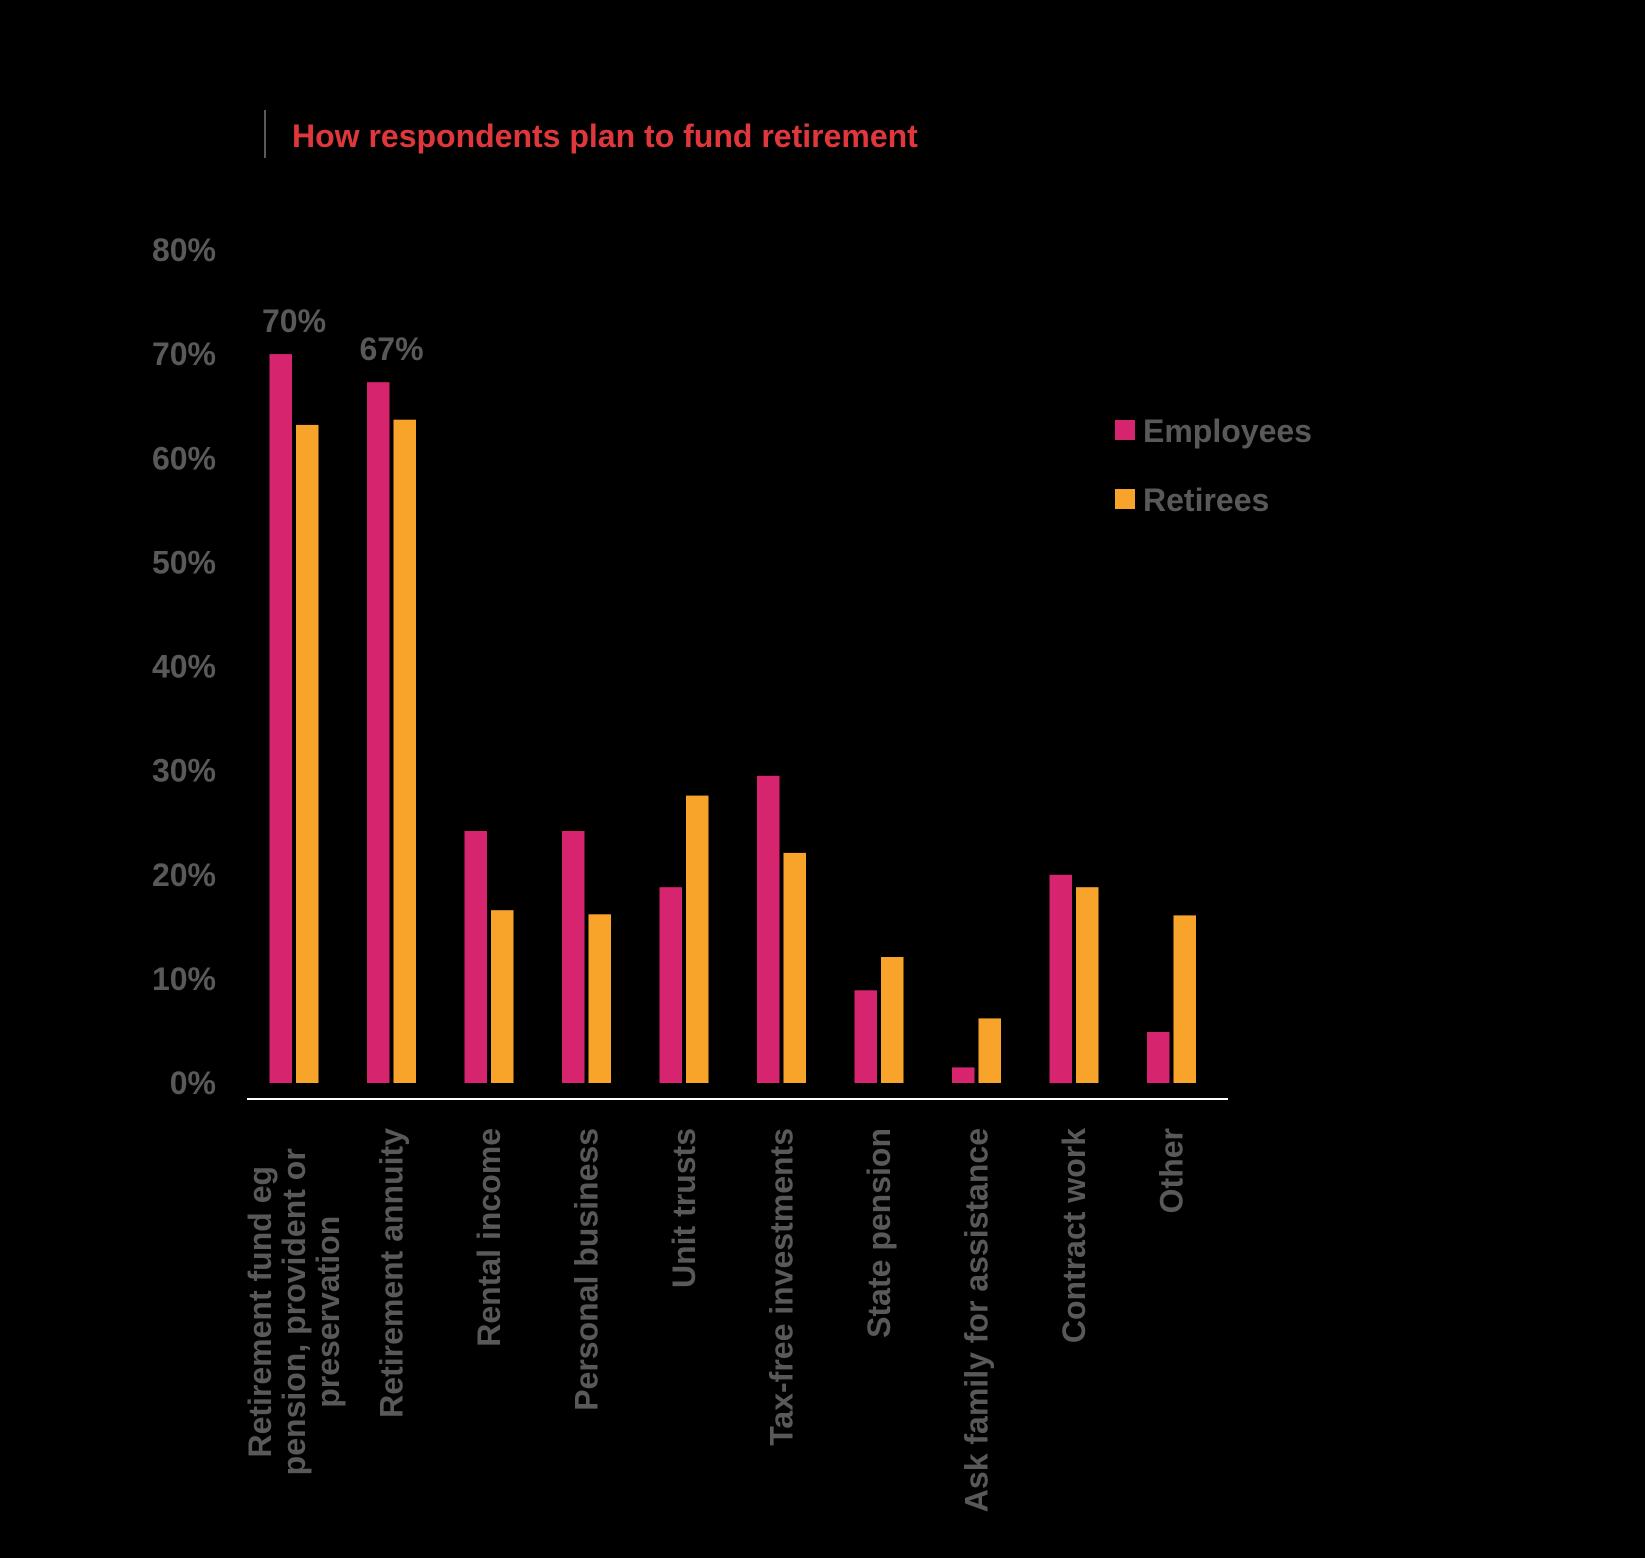 The image size is (1645, 1558). What do you see at coordinates (193, 1083) in the screenshot?
I see `y-tick-label: 0%` at bounding box center [193, 1083].